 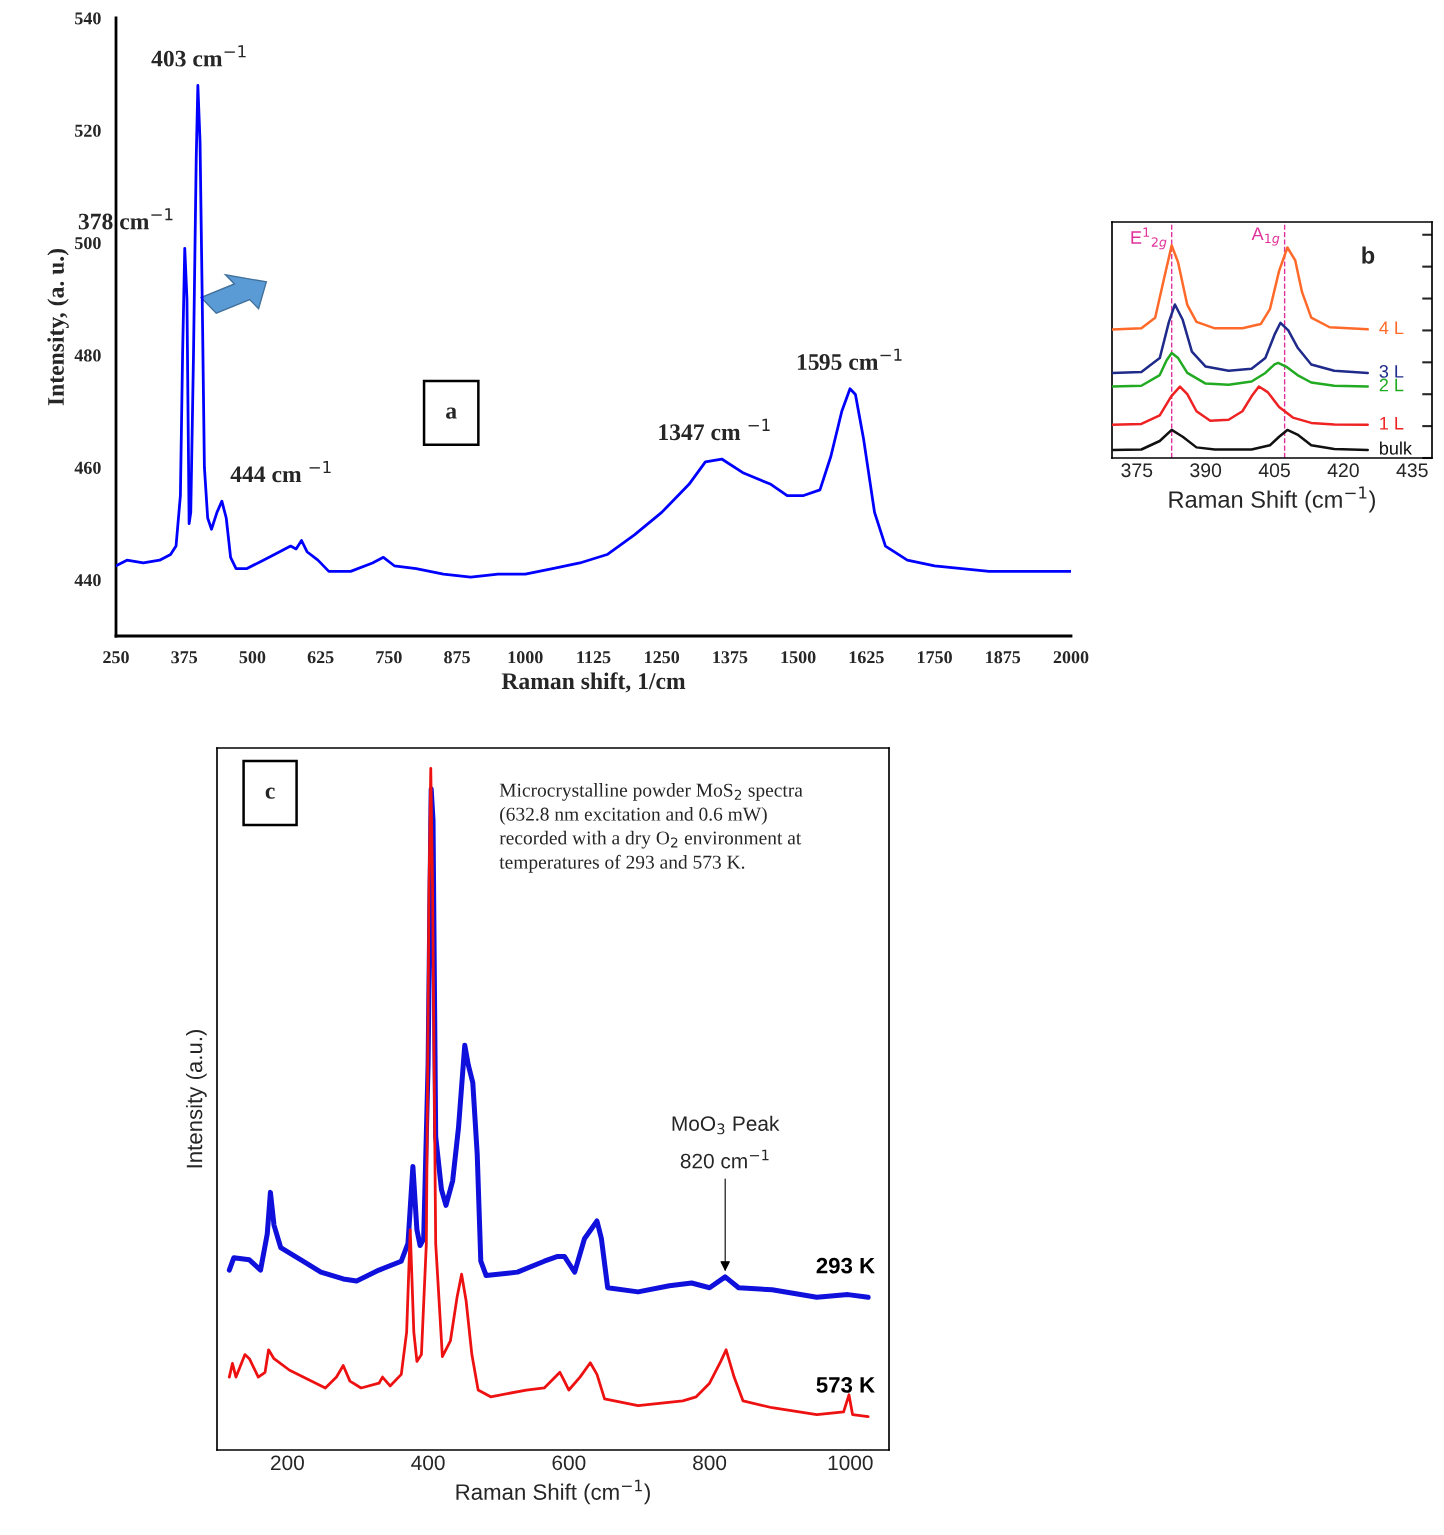 What do you see at coordinates (730, 657) in the screenshot?
I see `x-tick-label: 1375` at bounding box center [730, 657].